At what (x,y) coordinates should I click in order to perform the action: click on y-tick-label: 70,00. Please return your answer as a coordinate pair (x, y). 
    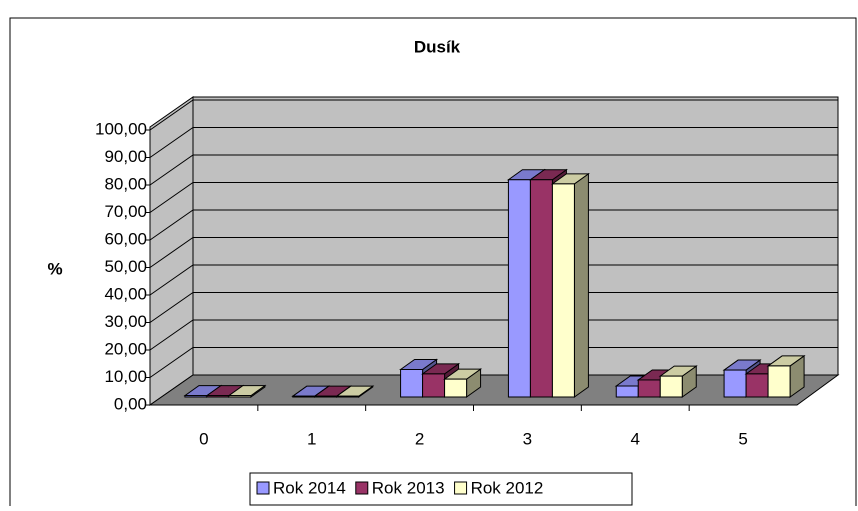
    Looking at the image, I should click on (125, 211).